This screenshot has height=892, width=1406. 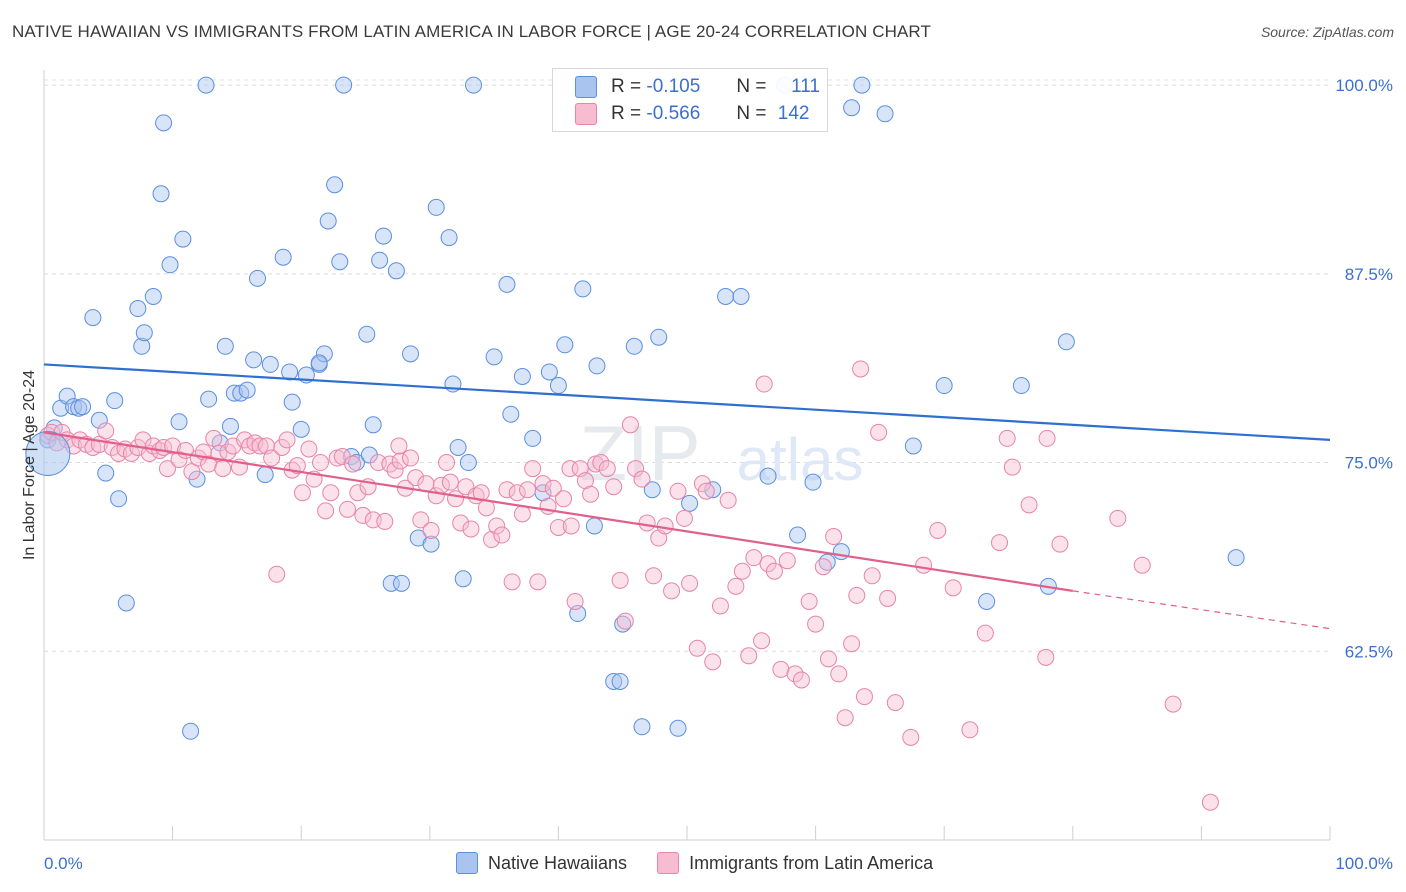 I want to click on watermark-zip: ZIP, so click(x=639, y=453).